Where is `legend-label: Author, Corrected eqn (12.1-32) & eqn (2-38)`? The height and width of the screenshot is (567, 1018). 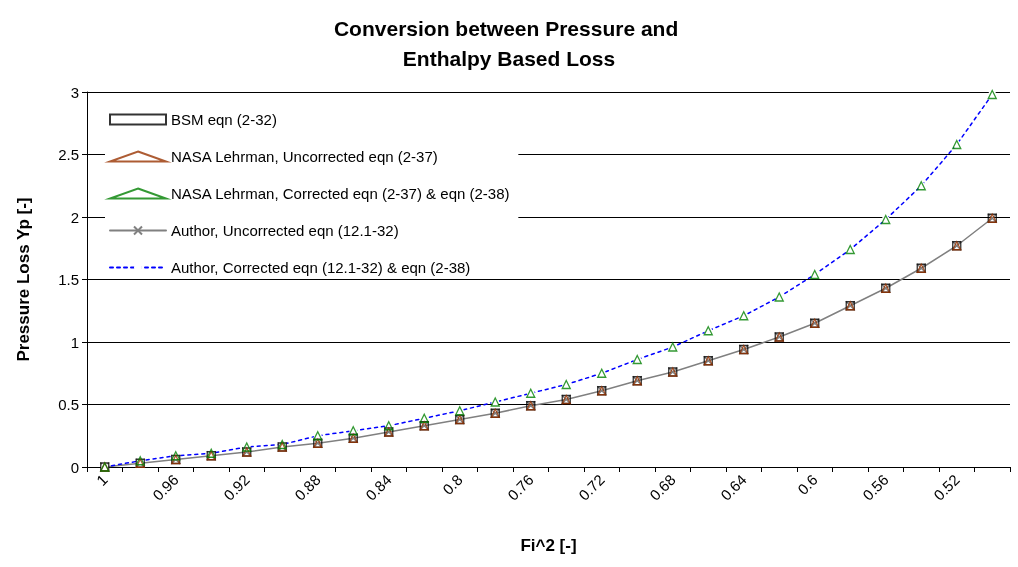
legend-label: Author, Corrected eqn (12.1-32) & eqn (2-38) is located at coordinates (321, 267).